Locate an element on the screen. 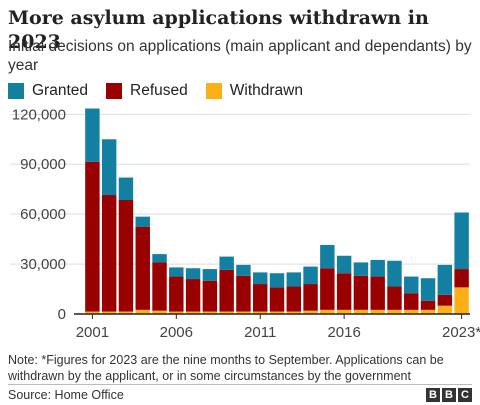 This screenshot has height=405, width=480. y-tick-labels: 0 30,000 60,000 90,000 120,000 is located at coordinates (39, 214).